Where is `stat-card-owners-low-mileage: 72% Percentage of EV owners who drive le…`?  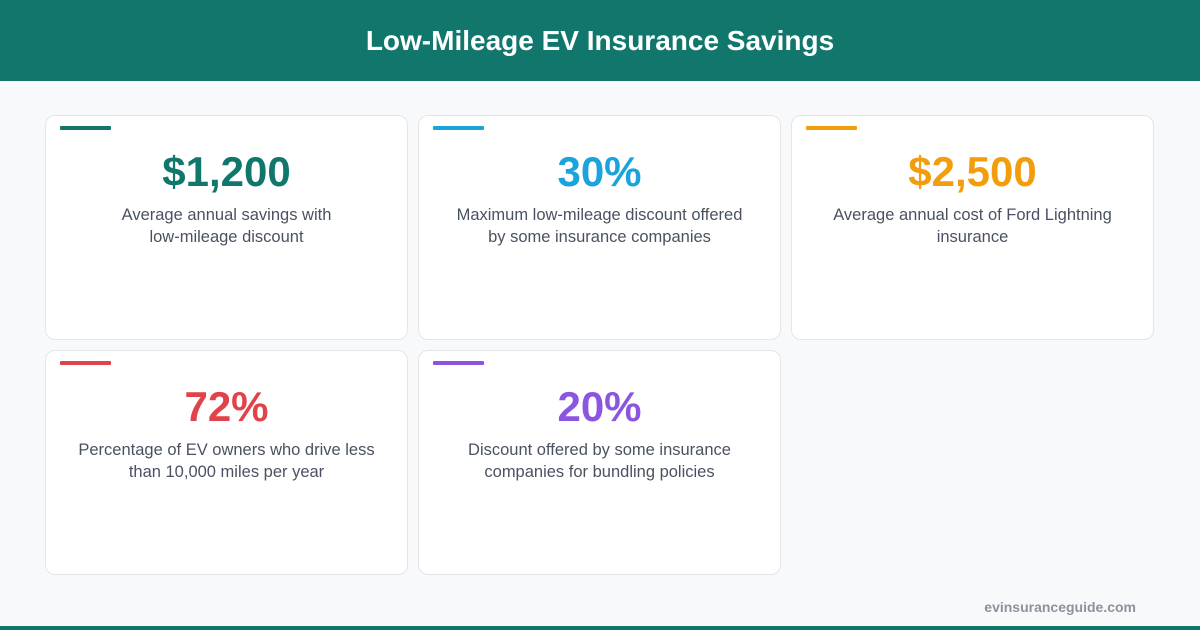 stat-card-owners-low-mileage: 72% Percentage of EV owners who drive le… is located at coordinates (226, 462).